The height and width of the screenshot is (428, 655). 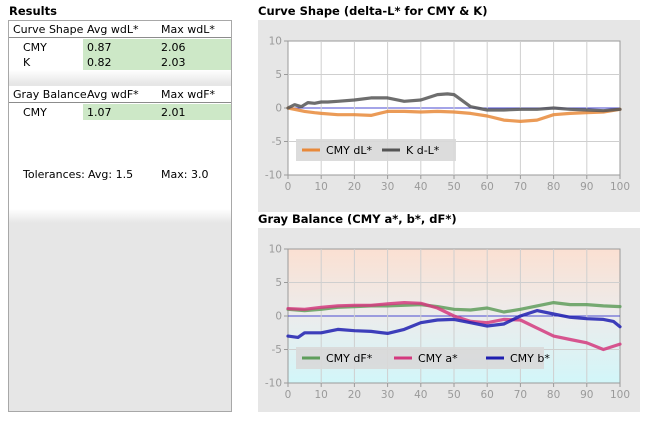 I want to click on curve-table-header: Curve Shape Avg wdL* Max wdL*, so click(x=120, y=29).